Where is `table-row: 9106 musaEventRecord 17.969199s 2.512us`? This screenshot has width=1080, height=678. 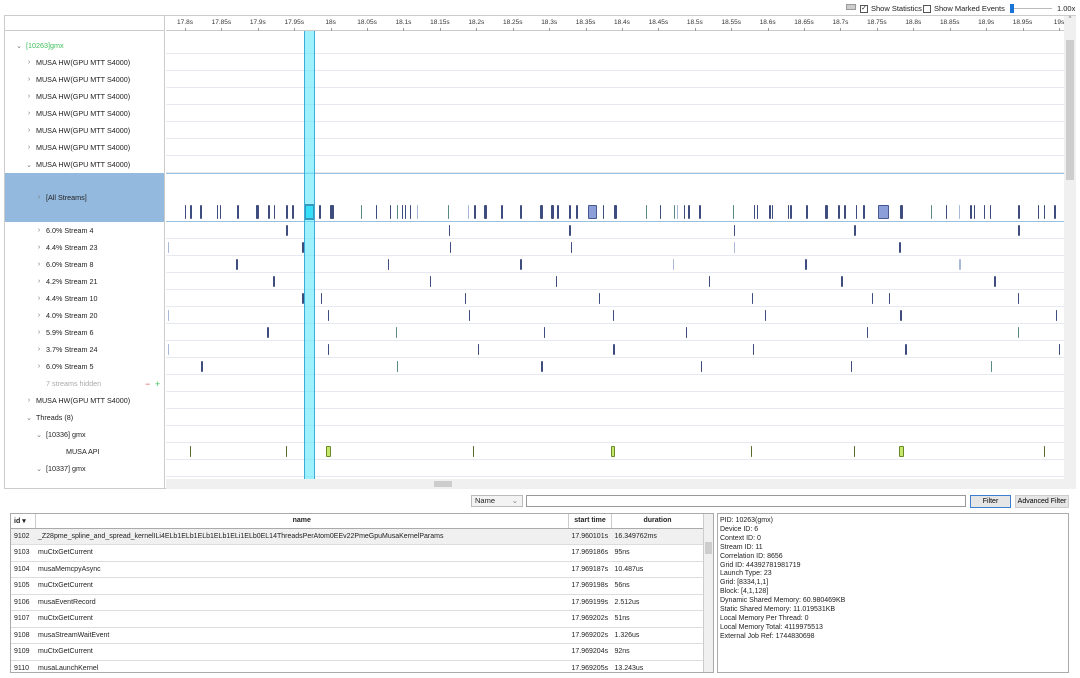 table-row: 9106 musaEventRecord 17.969199s 2.512us is located at coordinates (357, 602).